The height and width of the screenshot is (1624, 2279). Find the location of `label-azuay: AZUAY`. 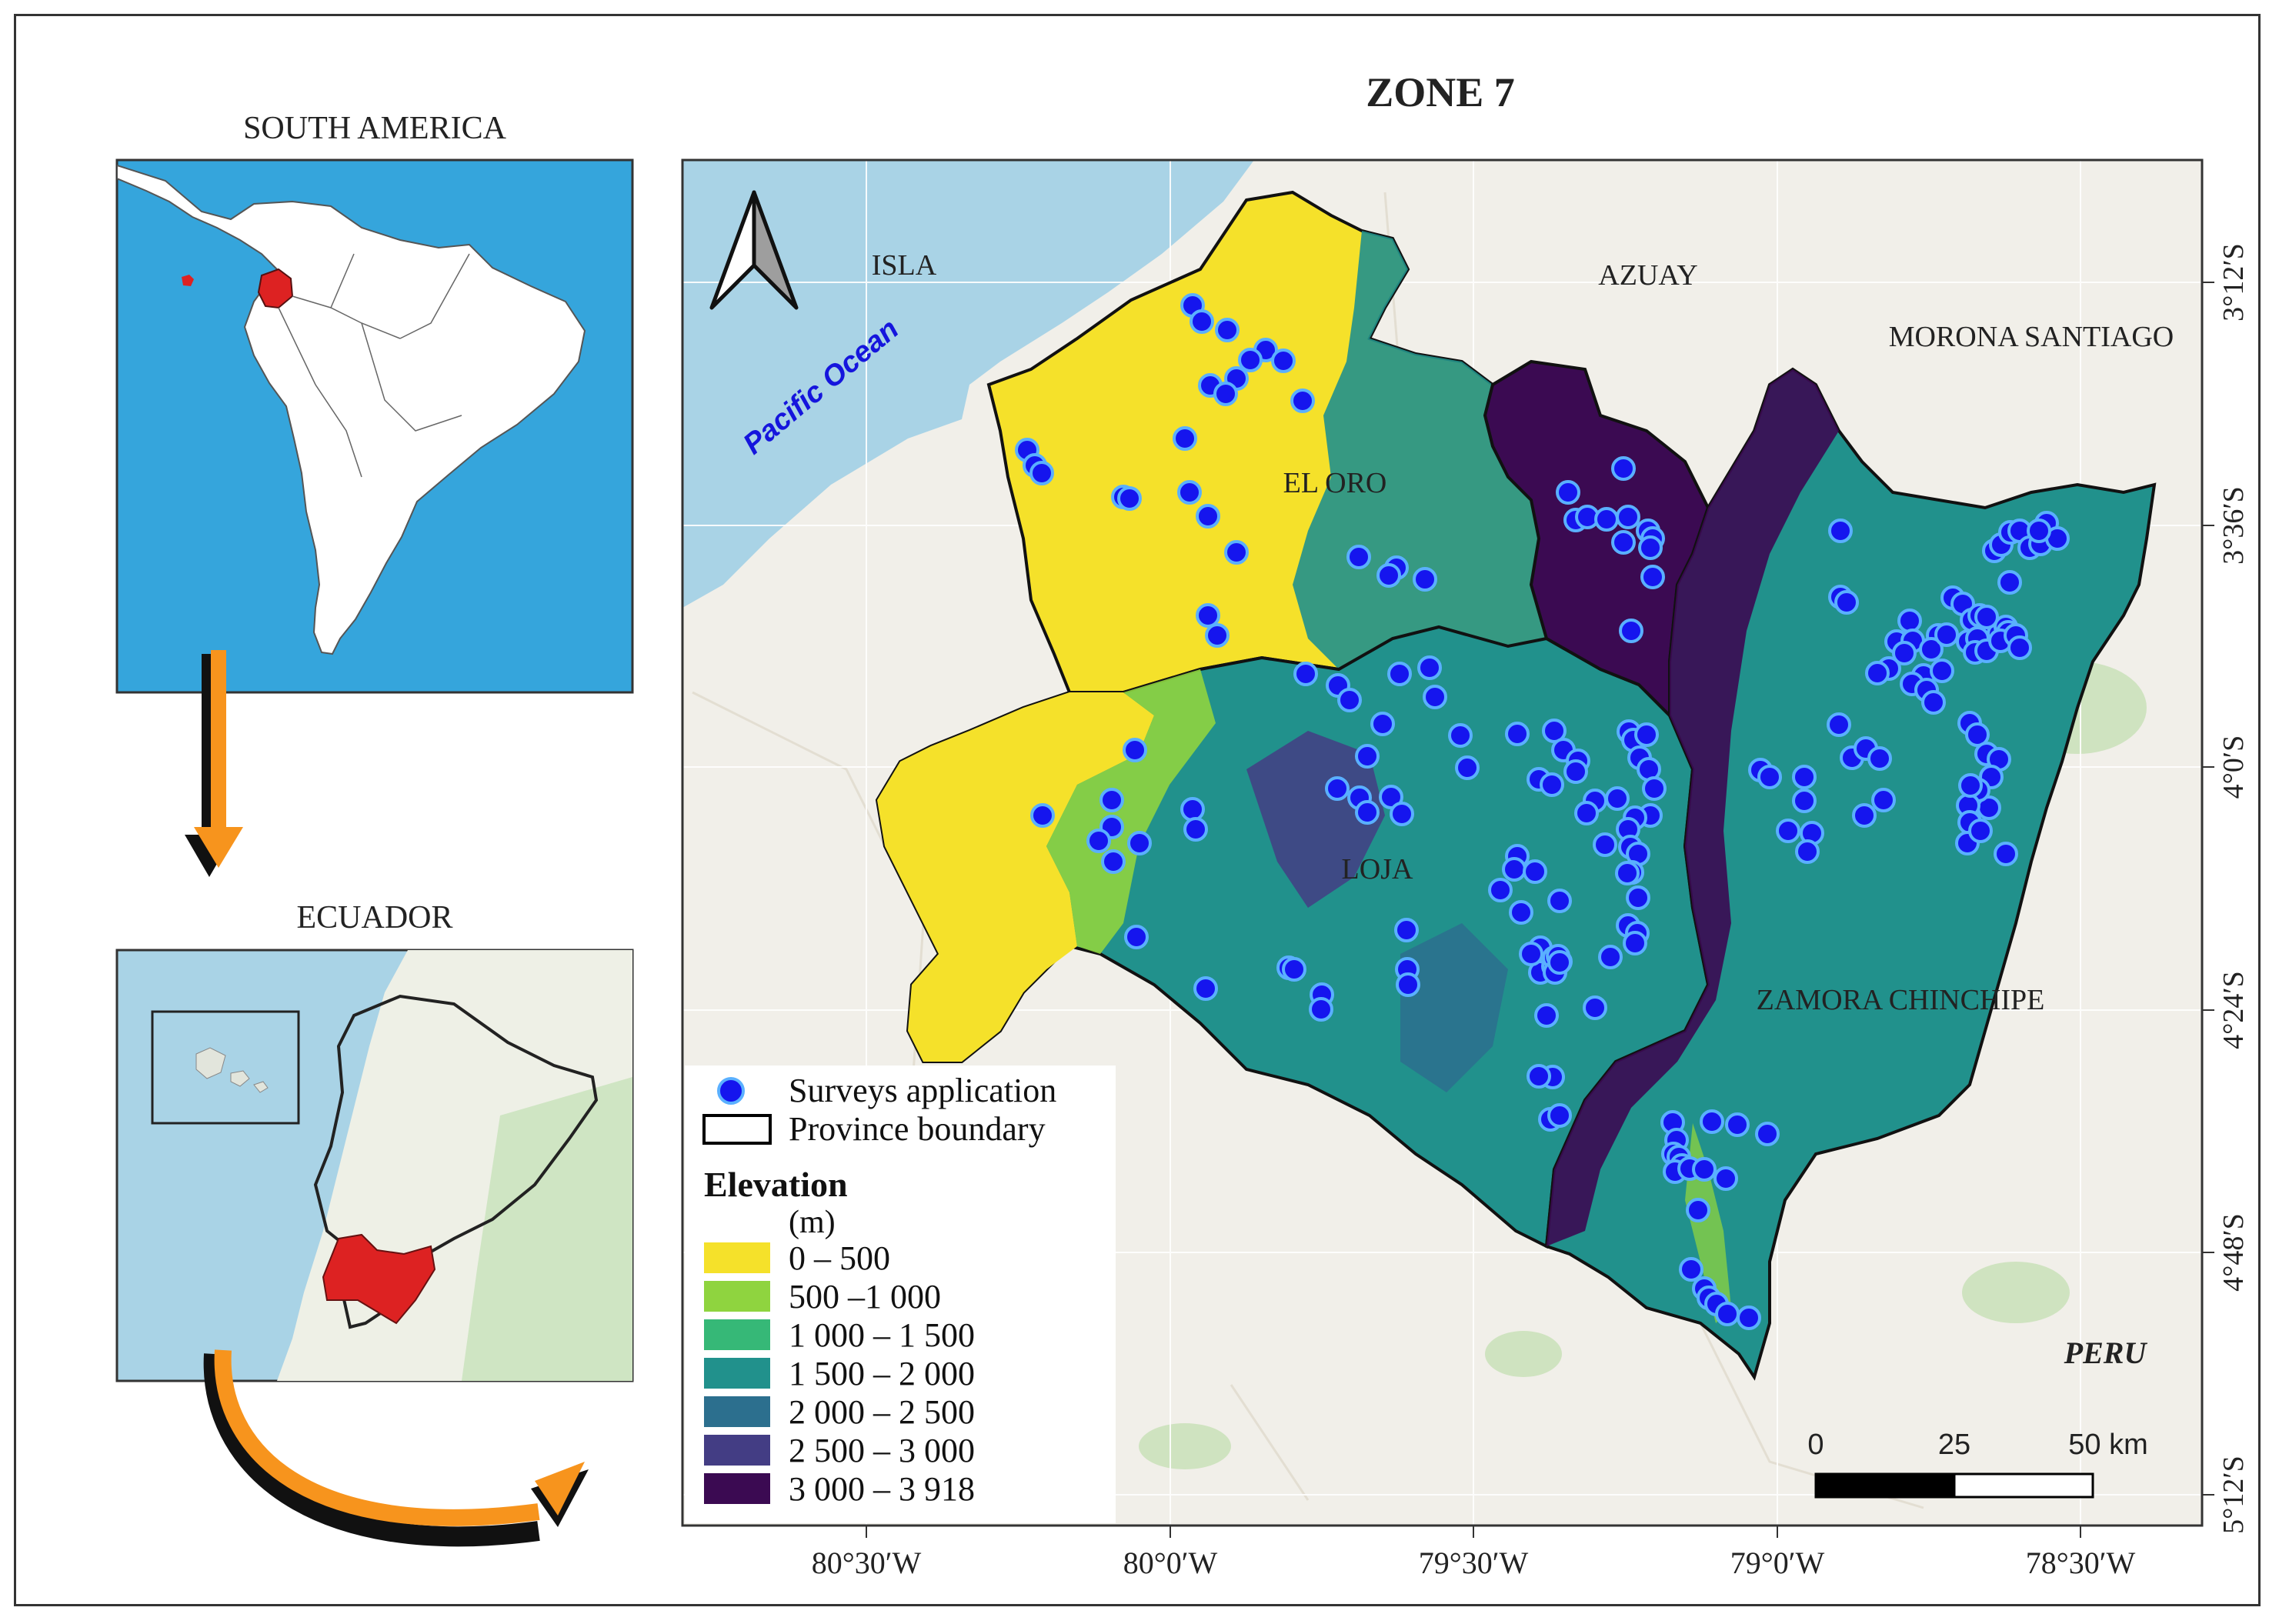

label-azuay: AZUAY is located at coordinates (1648, 275).